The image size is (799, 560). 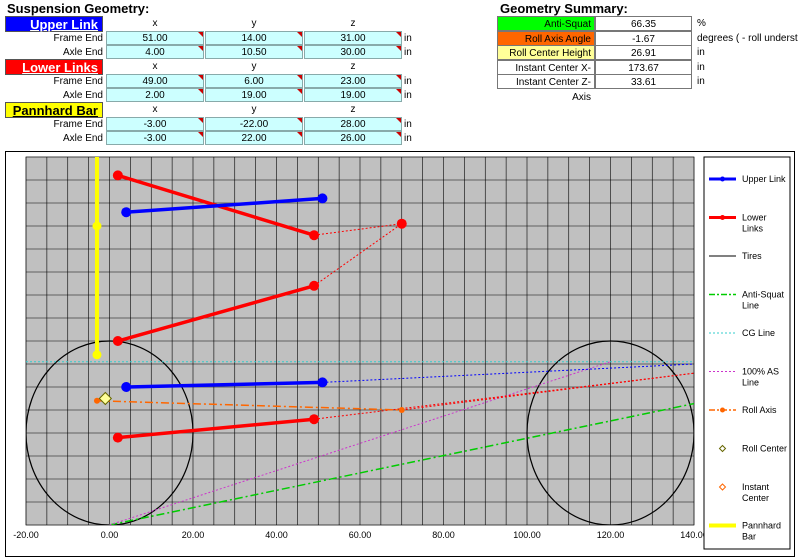 What do you see at coordinates (82, 138) in the screenshot?
I see `pannhard-axle-label: Axle End` at bounding box center [82, 138].